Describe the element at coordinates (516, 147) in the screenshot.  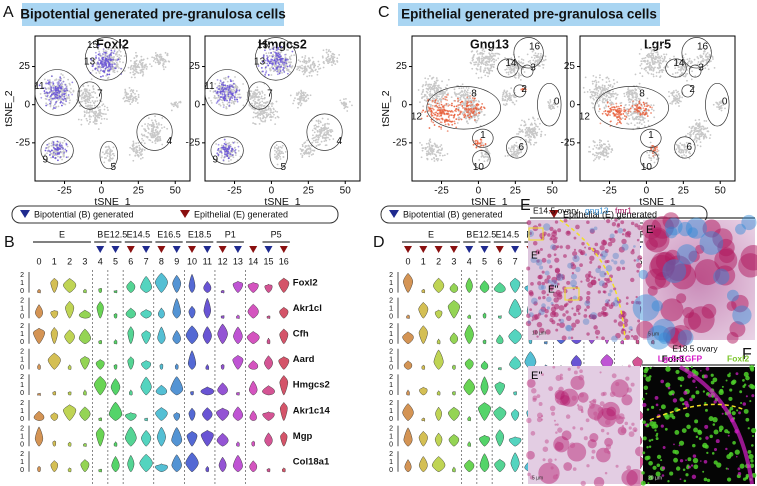
I see `cluster-outline` at that location.